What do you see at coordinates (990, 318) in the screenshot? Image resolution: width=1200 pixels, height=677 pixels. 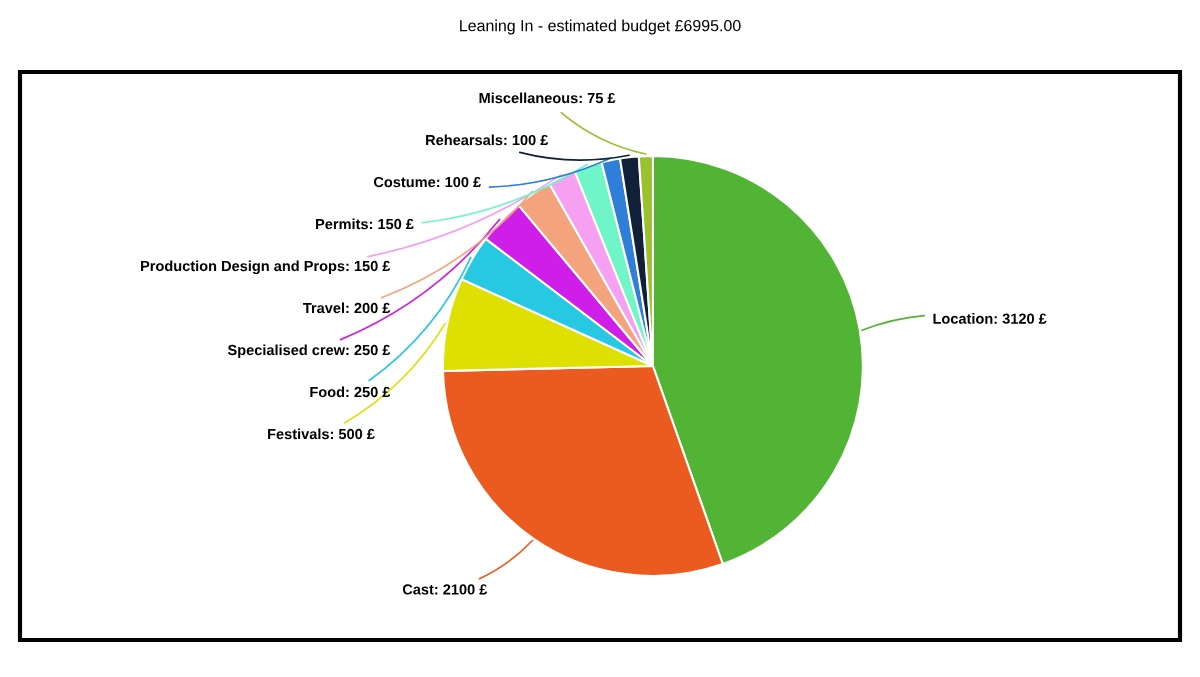 I see `slice-label: Location: 3120 £` at bounding box center [990, 318].